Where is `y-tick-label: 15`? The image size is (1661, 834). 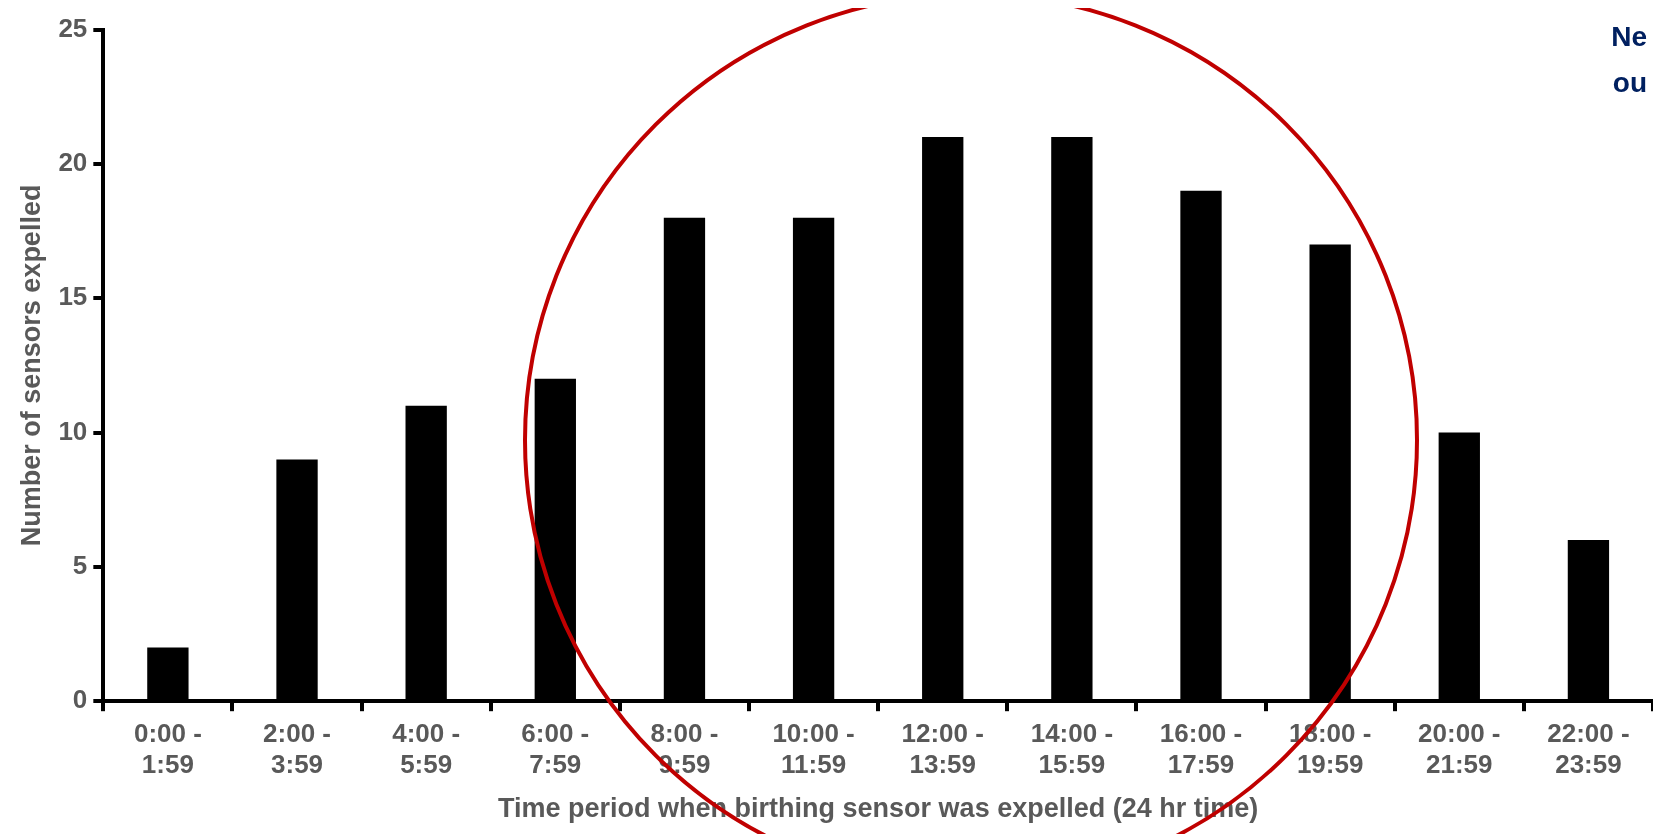 y-tick-label: 15 is located at coordinates (73, 296).